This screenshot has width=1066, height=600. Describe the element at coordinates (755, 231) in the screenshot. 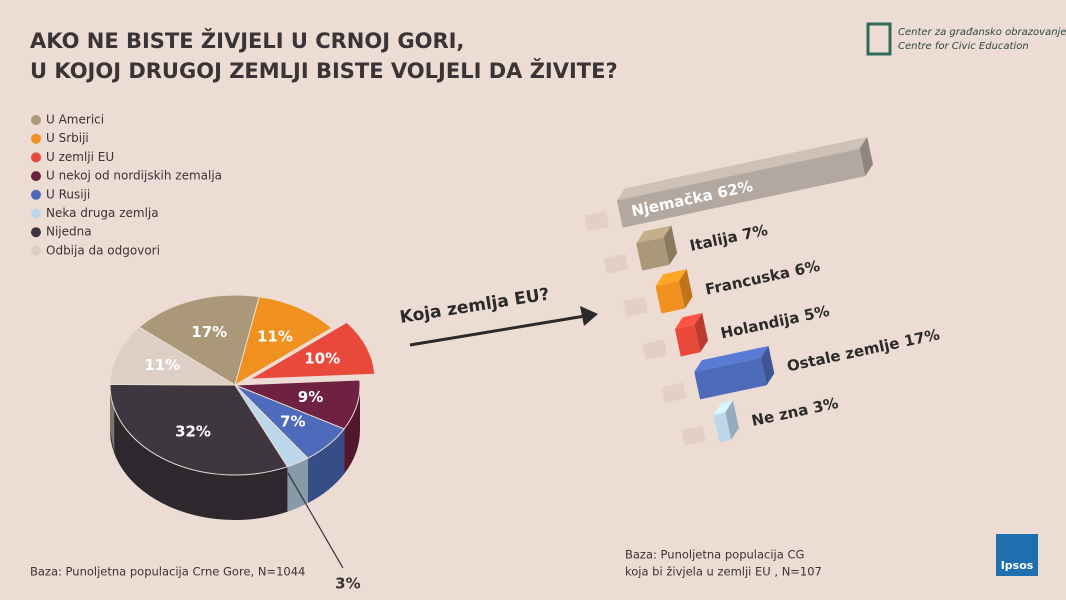

I see `value-label: 7%` at that location.